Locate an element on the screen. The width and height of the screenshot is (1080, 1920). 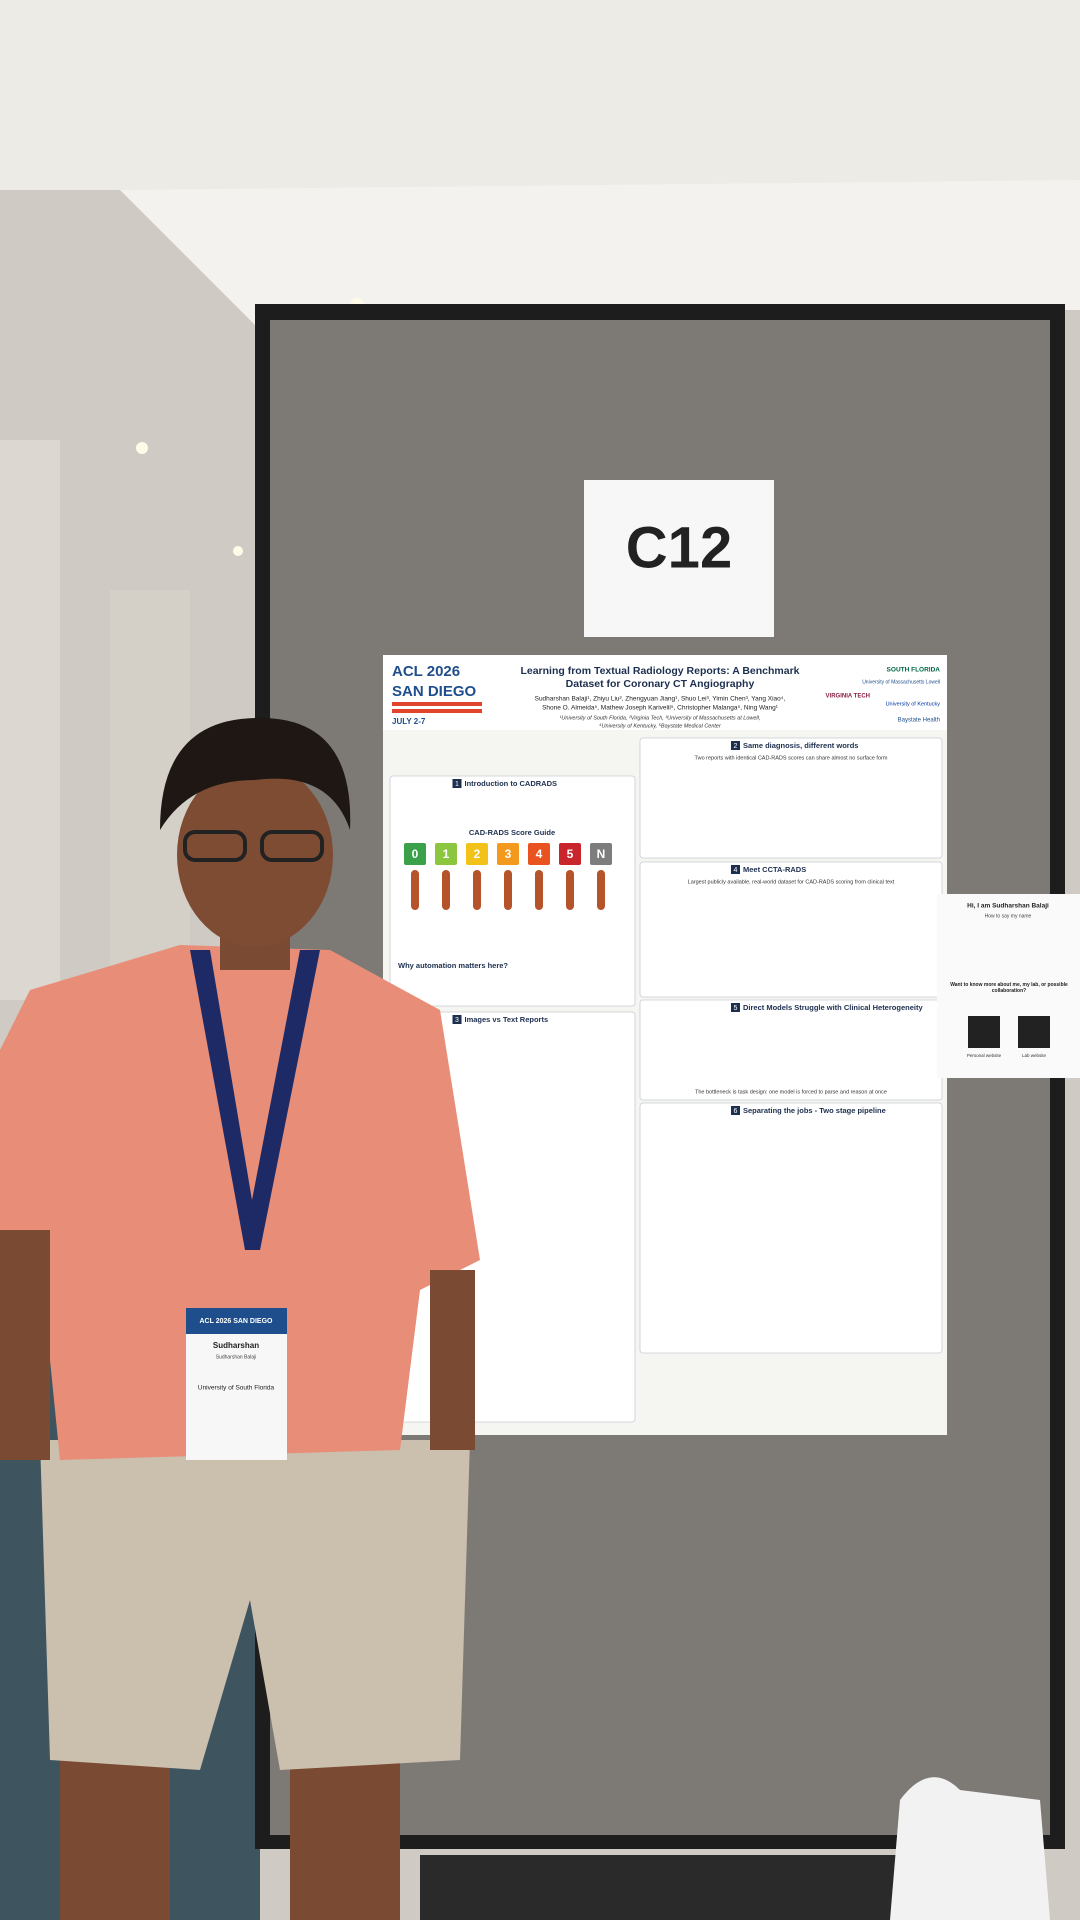
poster-title: Dataset for Coronary CT Angiography is located at coordinates (660, 684).